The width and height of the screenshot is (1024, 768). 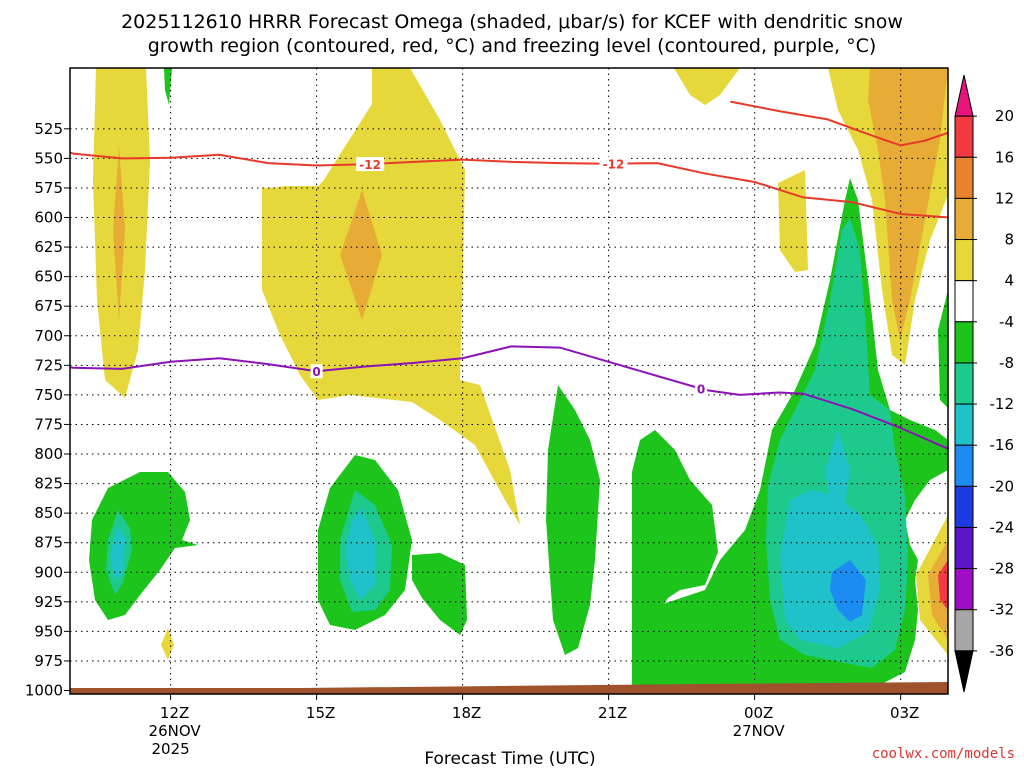 What do you see at coordinates (758, 713) in the screenshot?
I see `x-tick-label: 00Z` at bounding box center [758, 713].